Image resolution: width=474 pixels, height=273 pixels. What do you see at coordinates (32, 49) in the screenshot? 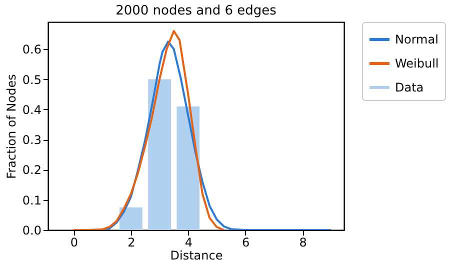
I see `y-tick-label: 0.6` at bounding box center [32, 49].